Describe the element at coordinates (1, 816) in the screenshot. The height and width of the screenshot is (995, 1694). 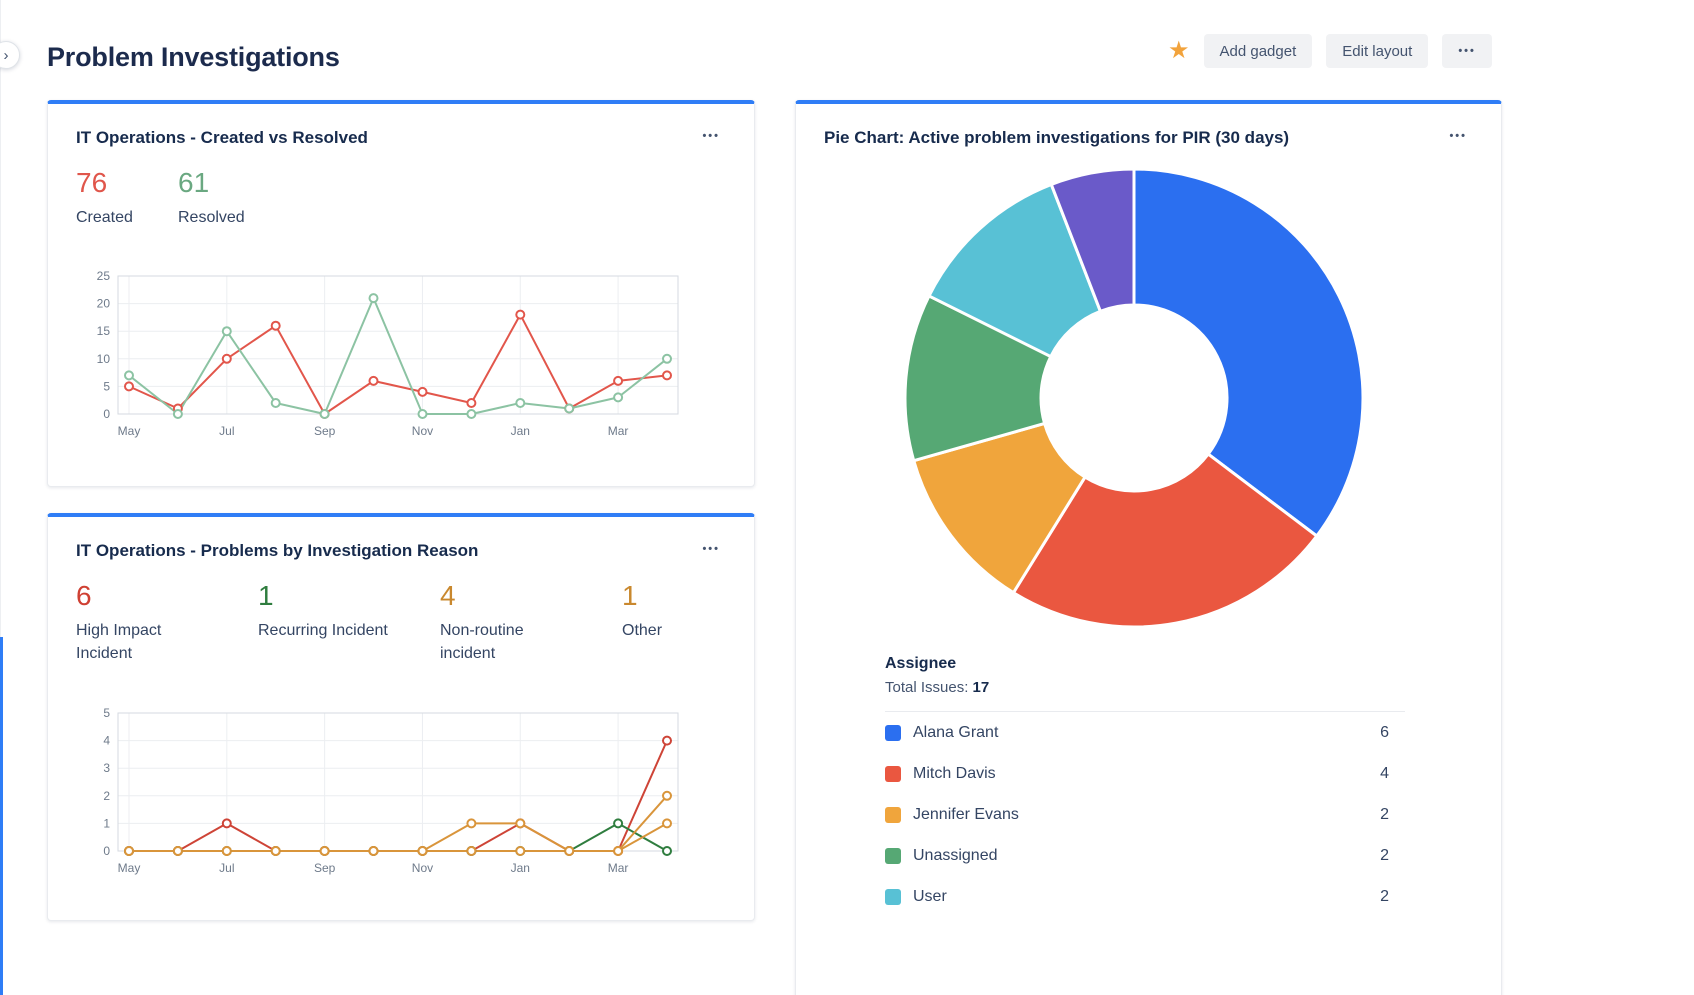
I see `sidebar-accent-line` at that location.